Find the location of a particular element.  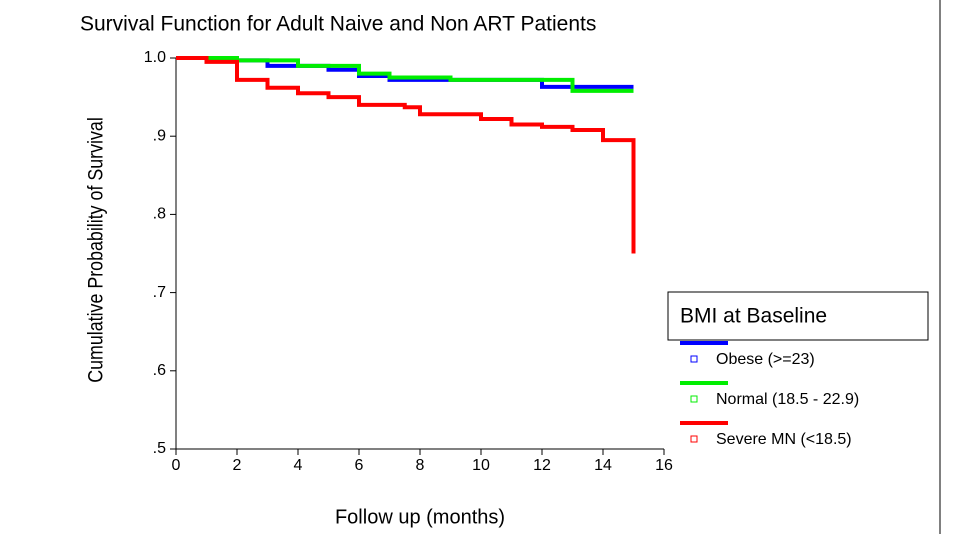

x-tick-label: 12 is located at coordinates (542, 465).